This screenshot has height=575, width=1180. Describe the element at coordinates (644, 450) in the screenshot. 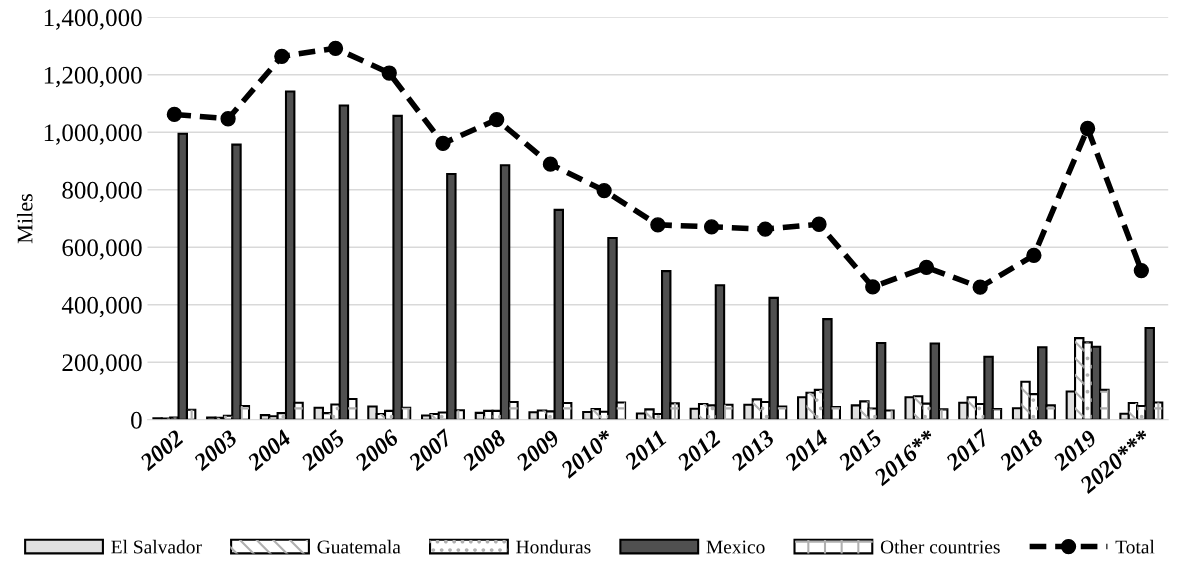

I see `x-tick-label: 2011` at that location.